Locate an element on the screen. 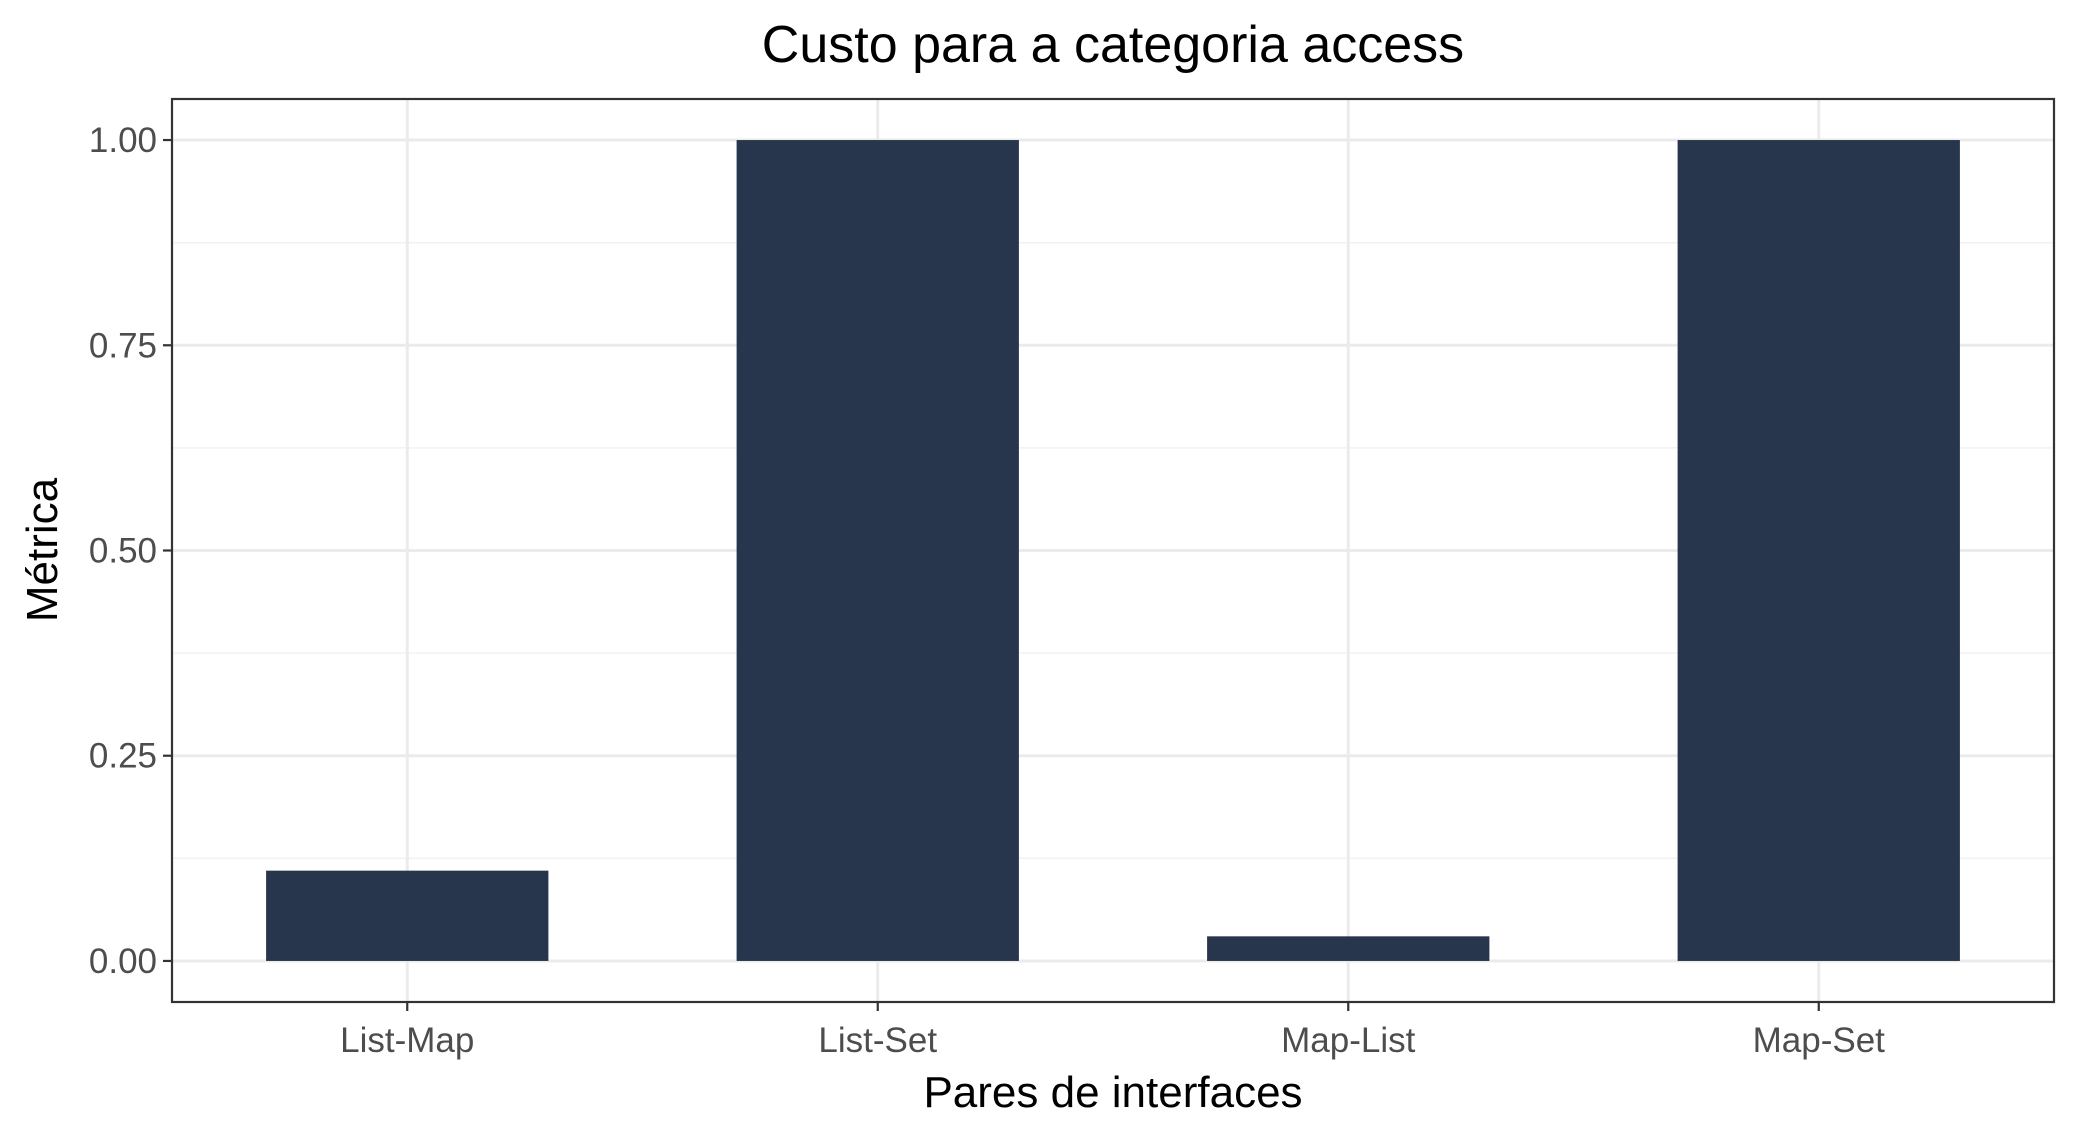 This screenshot has height=1137, width=2081. bar-list-map is located at coordinates (407, 915).